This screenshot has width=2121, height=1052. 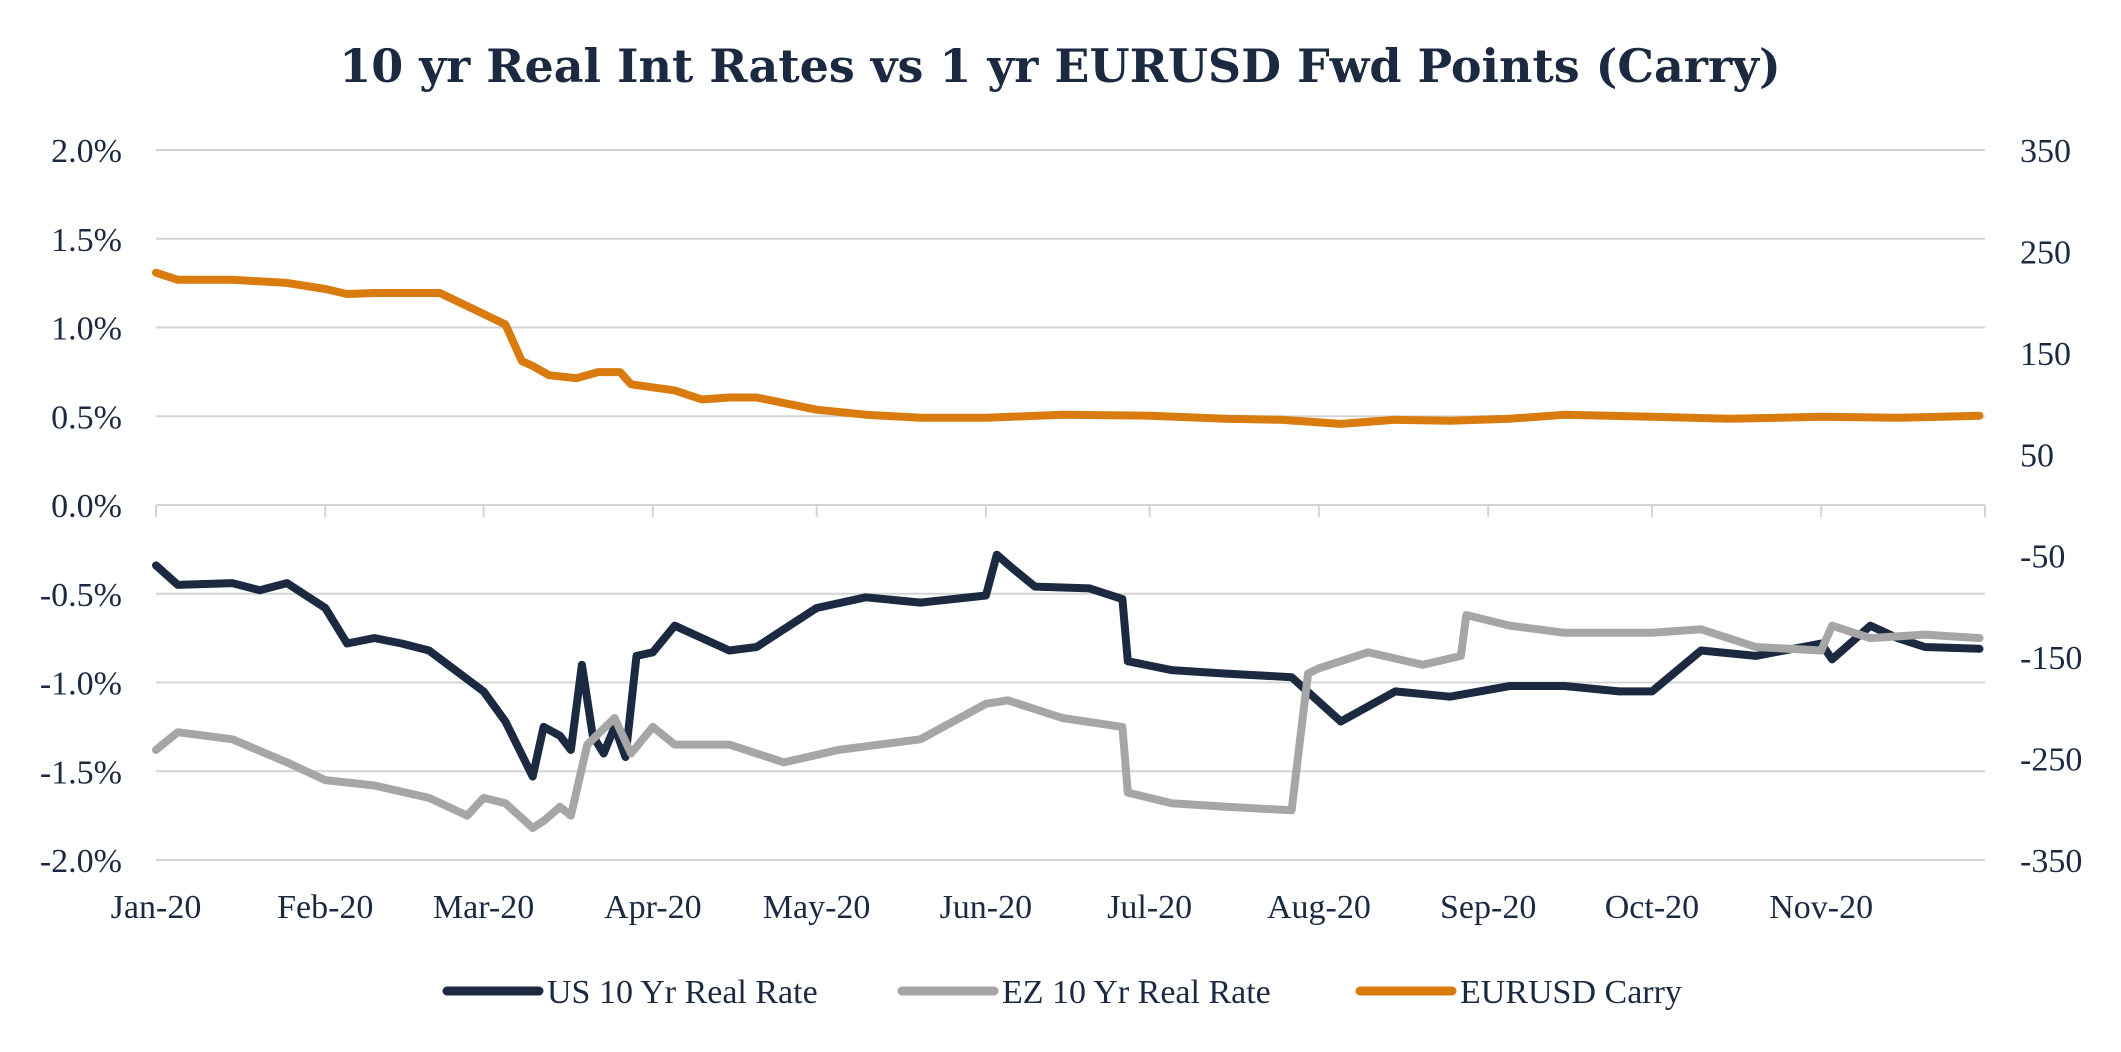 I want to click on x-tick-label: Mar-20, so click(x=483, y=907).